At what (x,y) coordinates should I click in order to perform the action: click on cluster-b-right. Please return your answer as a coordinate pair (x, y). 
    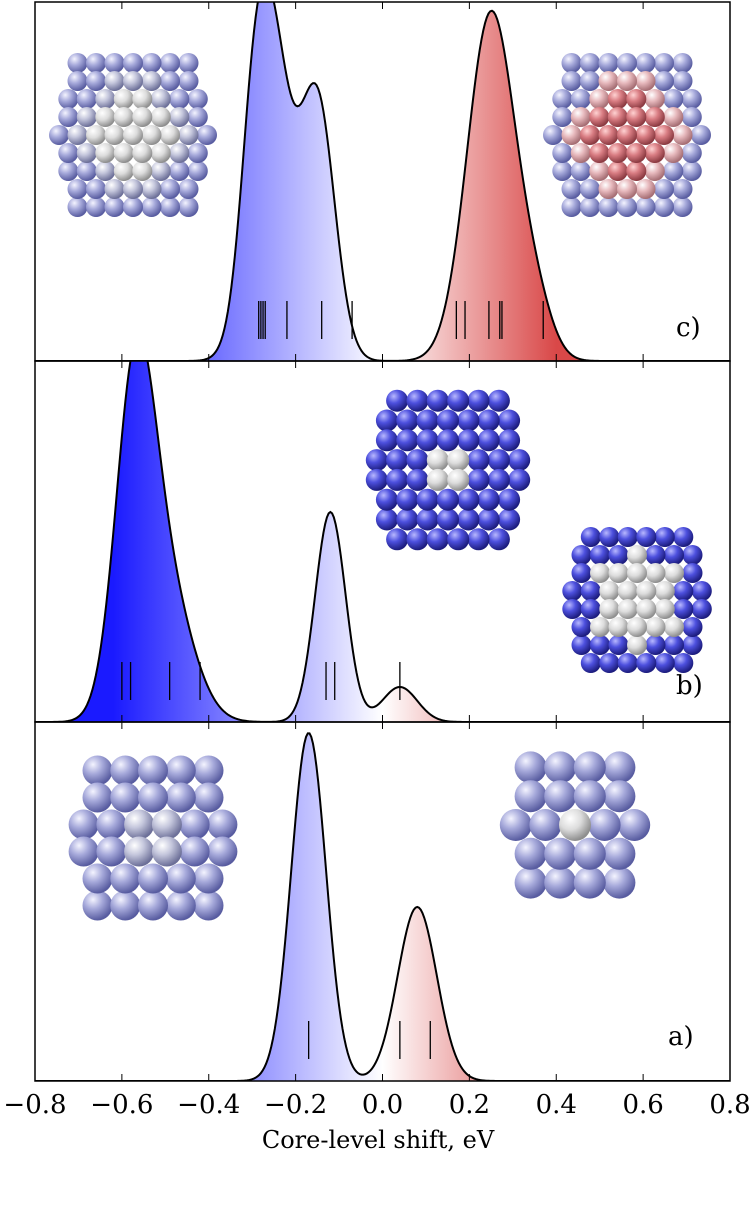
    Looking at the image, I should click on (637, 600).